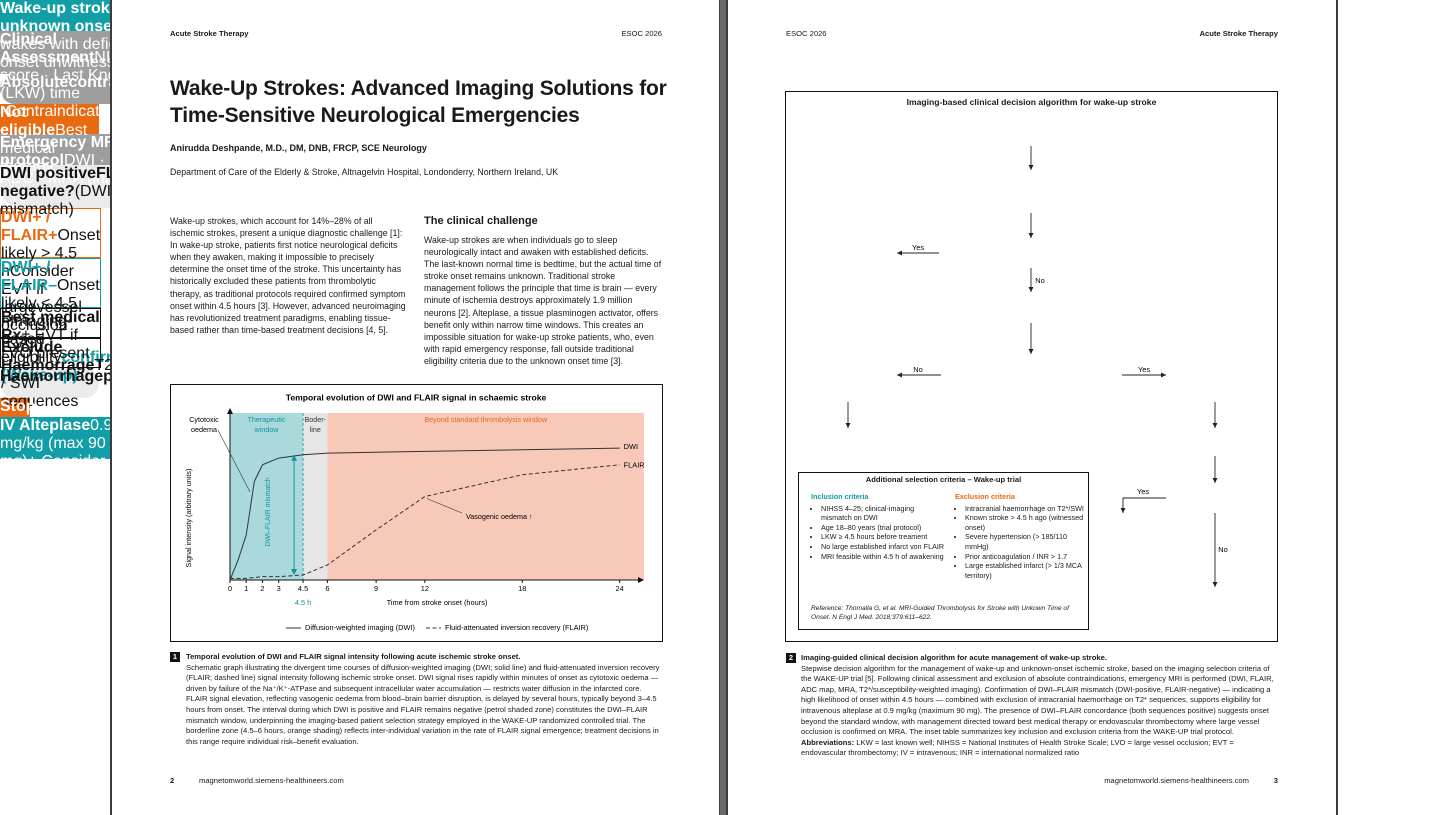 The height and width of the screenshot is (815, 1448). What do you see at coordinates (56, 443) in the screenshot?
I see `node-text: 0.9 mg/kg (max 90 mg)` at bounding box center [56, 443].